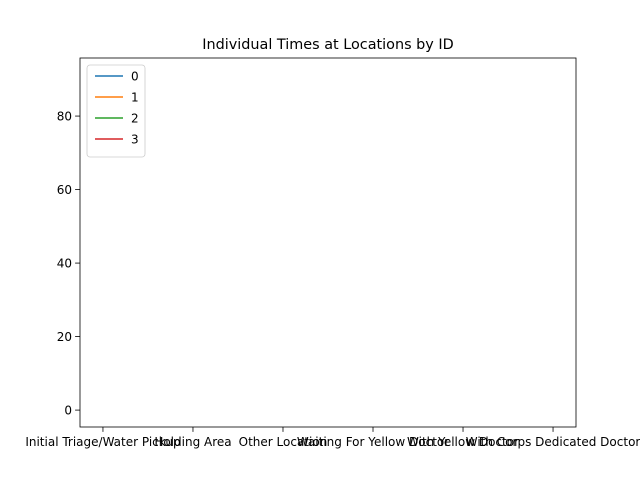 The height and width of the screenshot is (480, 640). I want to click on legend-label: 2, so click(135, 119).